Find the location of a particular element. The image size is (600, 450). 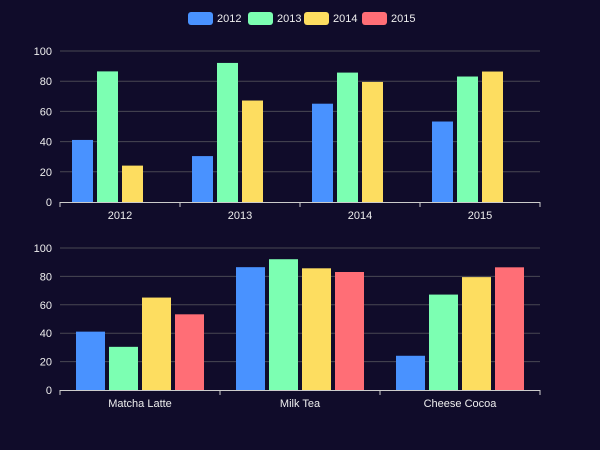

legend-swatch-2014 is located at coordinates (316, 18).